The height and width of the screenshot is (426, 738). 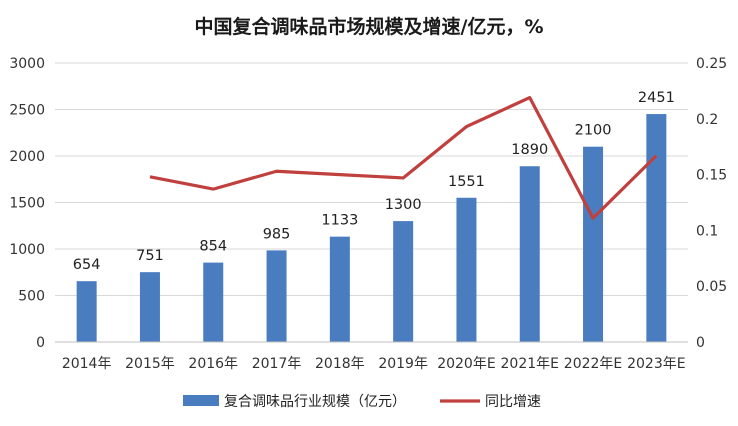 I want to click on bar-data-label: 1890, so click(x=529, y=150).